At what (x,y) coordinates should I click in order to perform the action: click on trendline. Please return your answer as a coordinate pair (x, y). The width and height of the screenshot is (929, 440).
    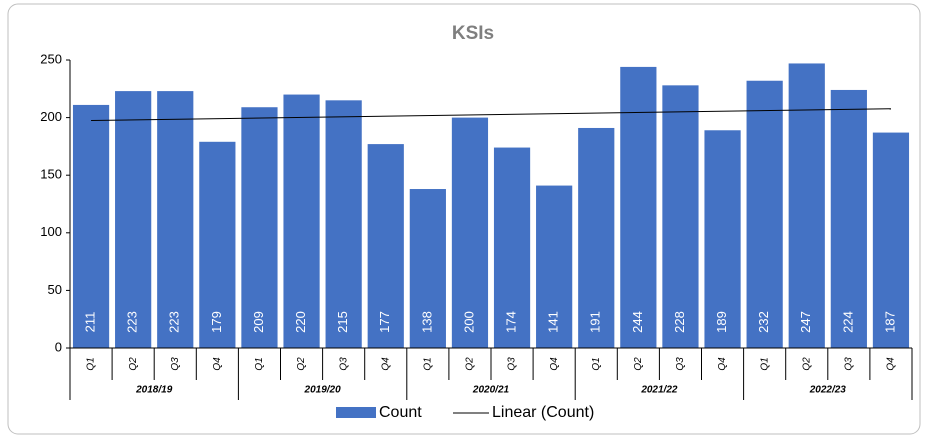
    Looking at the image, I should click on (491, 115).